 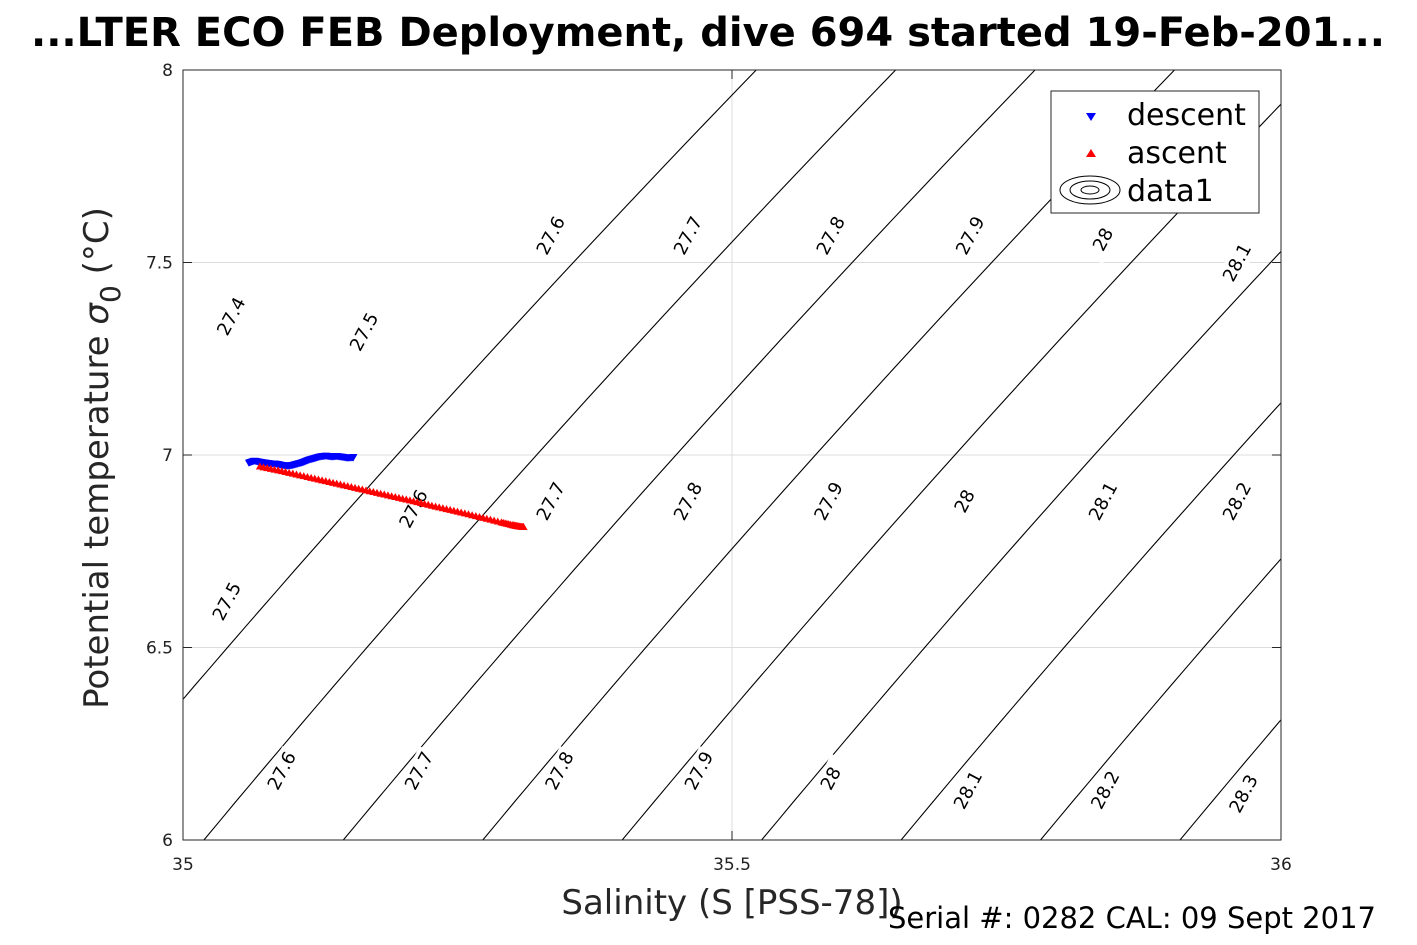 I want to click on legend-data1-icon, so click(x=1090, y=190).